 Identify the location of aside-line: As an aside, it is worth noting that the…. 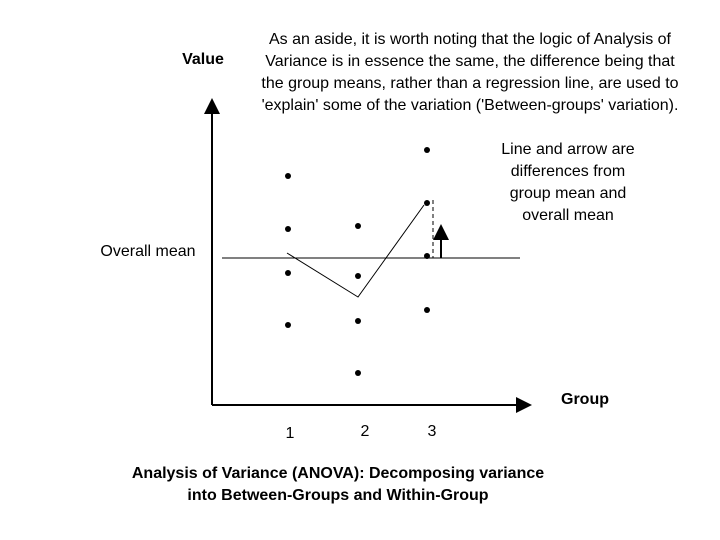
(470, 39).